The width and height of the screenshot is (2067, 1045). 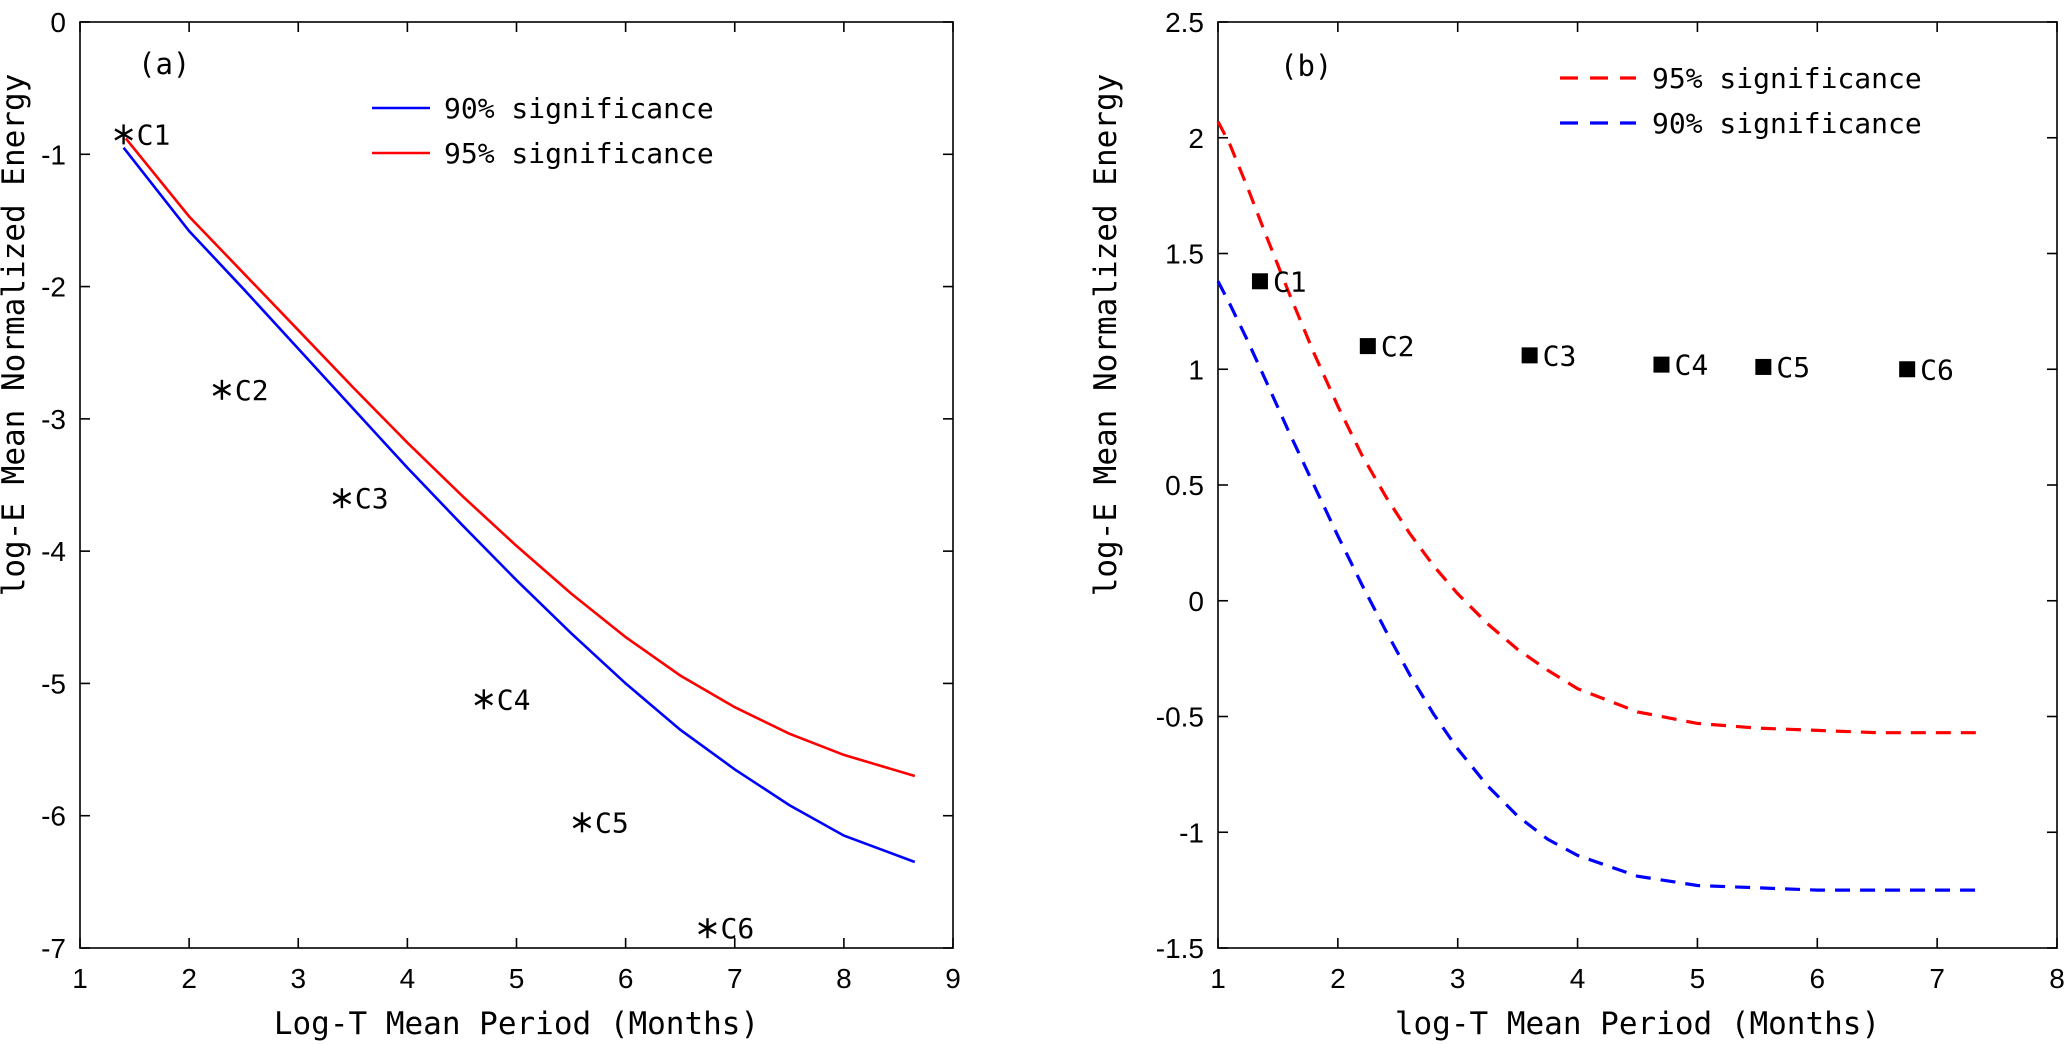 What do you see at coordinates (53, 816) in the screenshot?
I see `y-tick-label: -6` at bounding box center [53, 816].